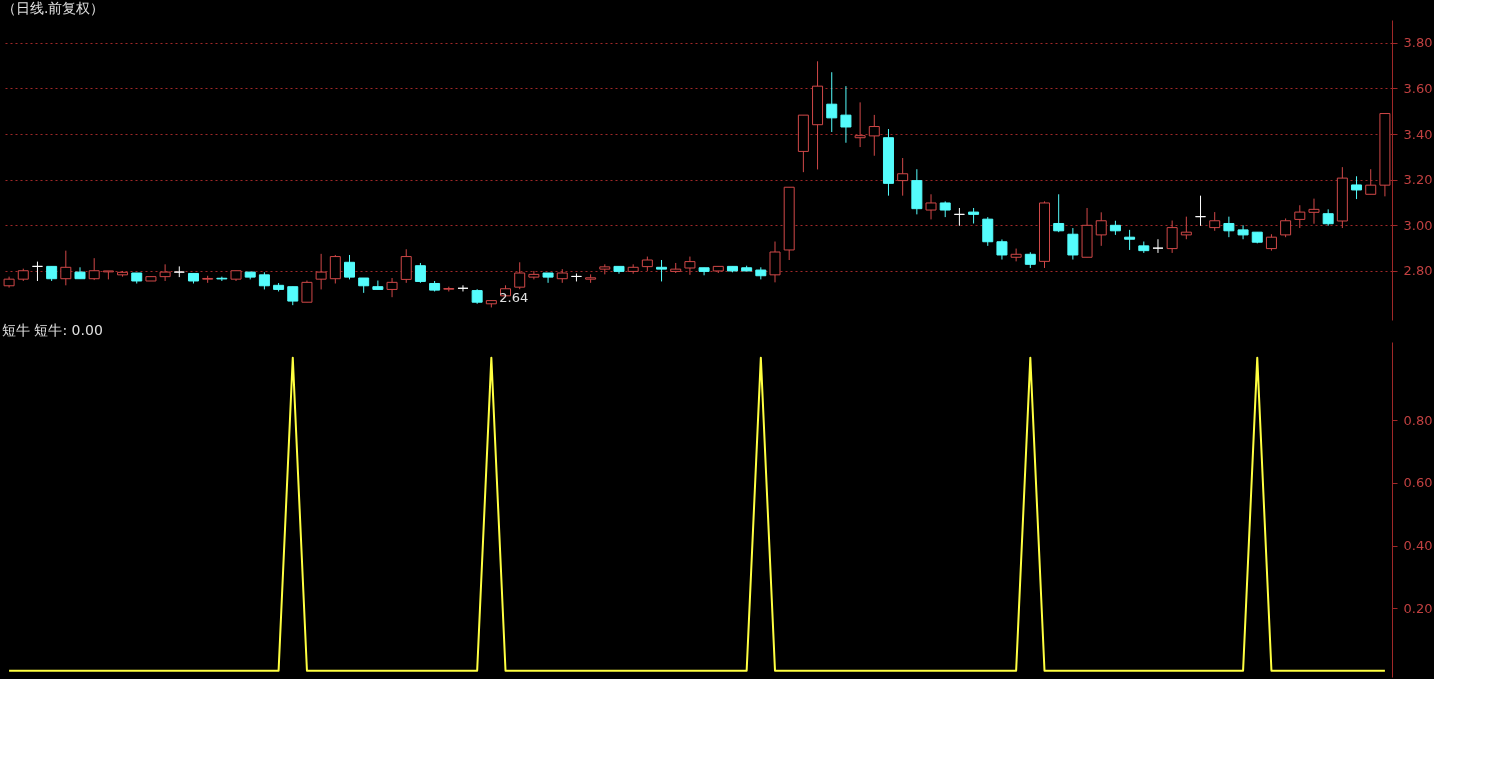 The width and height of the screenshot is (1507, 775). What do you see at coordinates (1418, 43) in the screenshot?
I see `y-tick-label: 3.80` at bounding box center [1418, 43].